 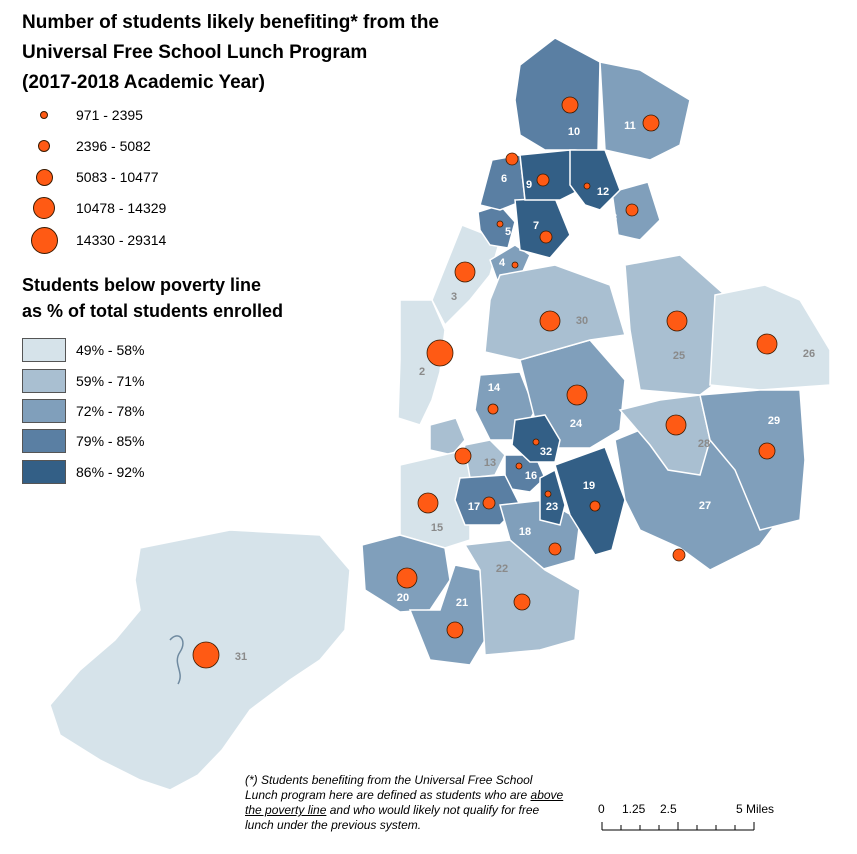 What do you see at coordinates (767, 451) in the screenshot?
I see `district-29-bubble` at bounding box center [767, 451].